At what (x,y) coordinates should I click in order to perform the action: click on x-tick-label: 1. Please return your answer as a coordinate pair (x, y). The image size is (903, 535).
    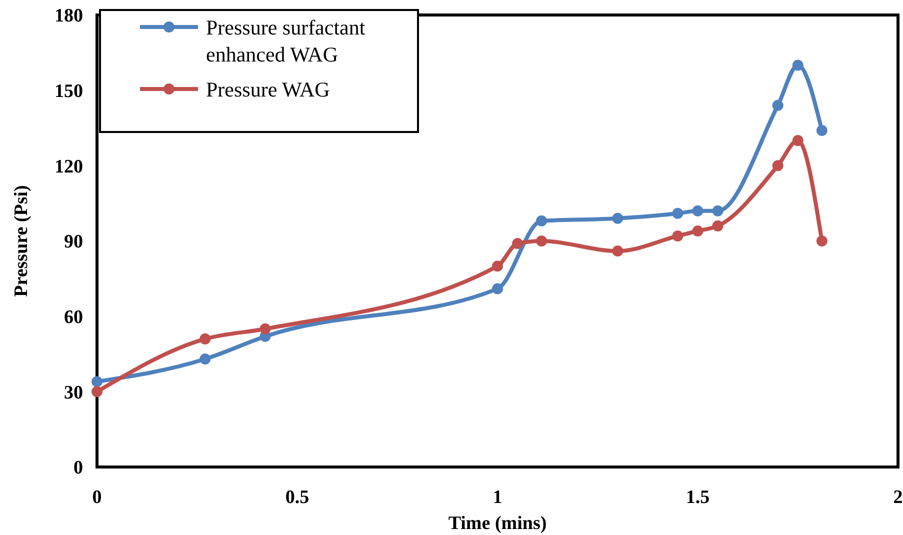
    Looking at the image, I should click on (497, 497).